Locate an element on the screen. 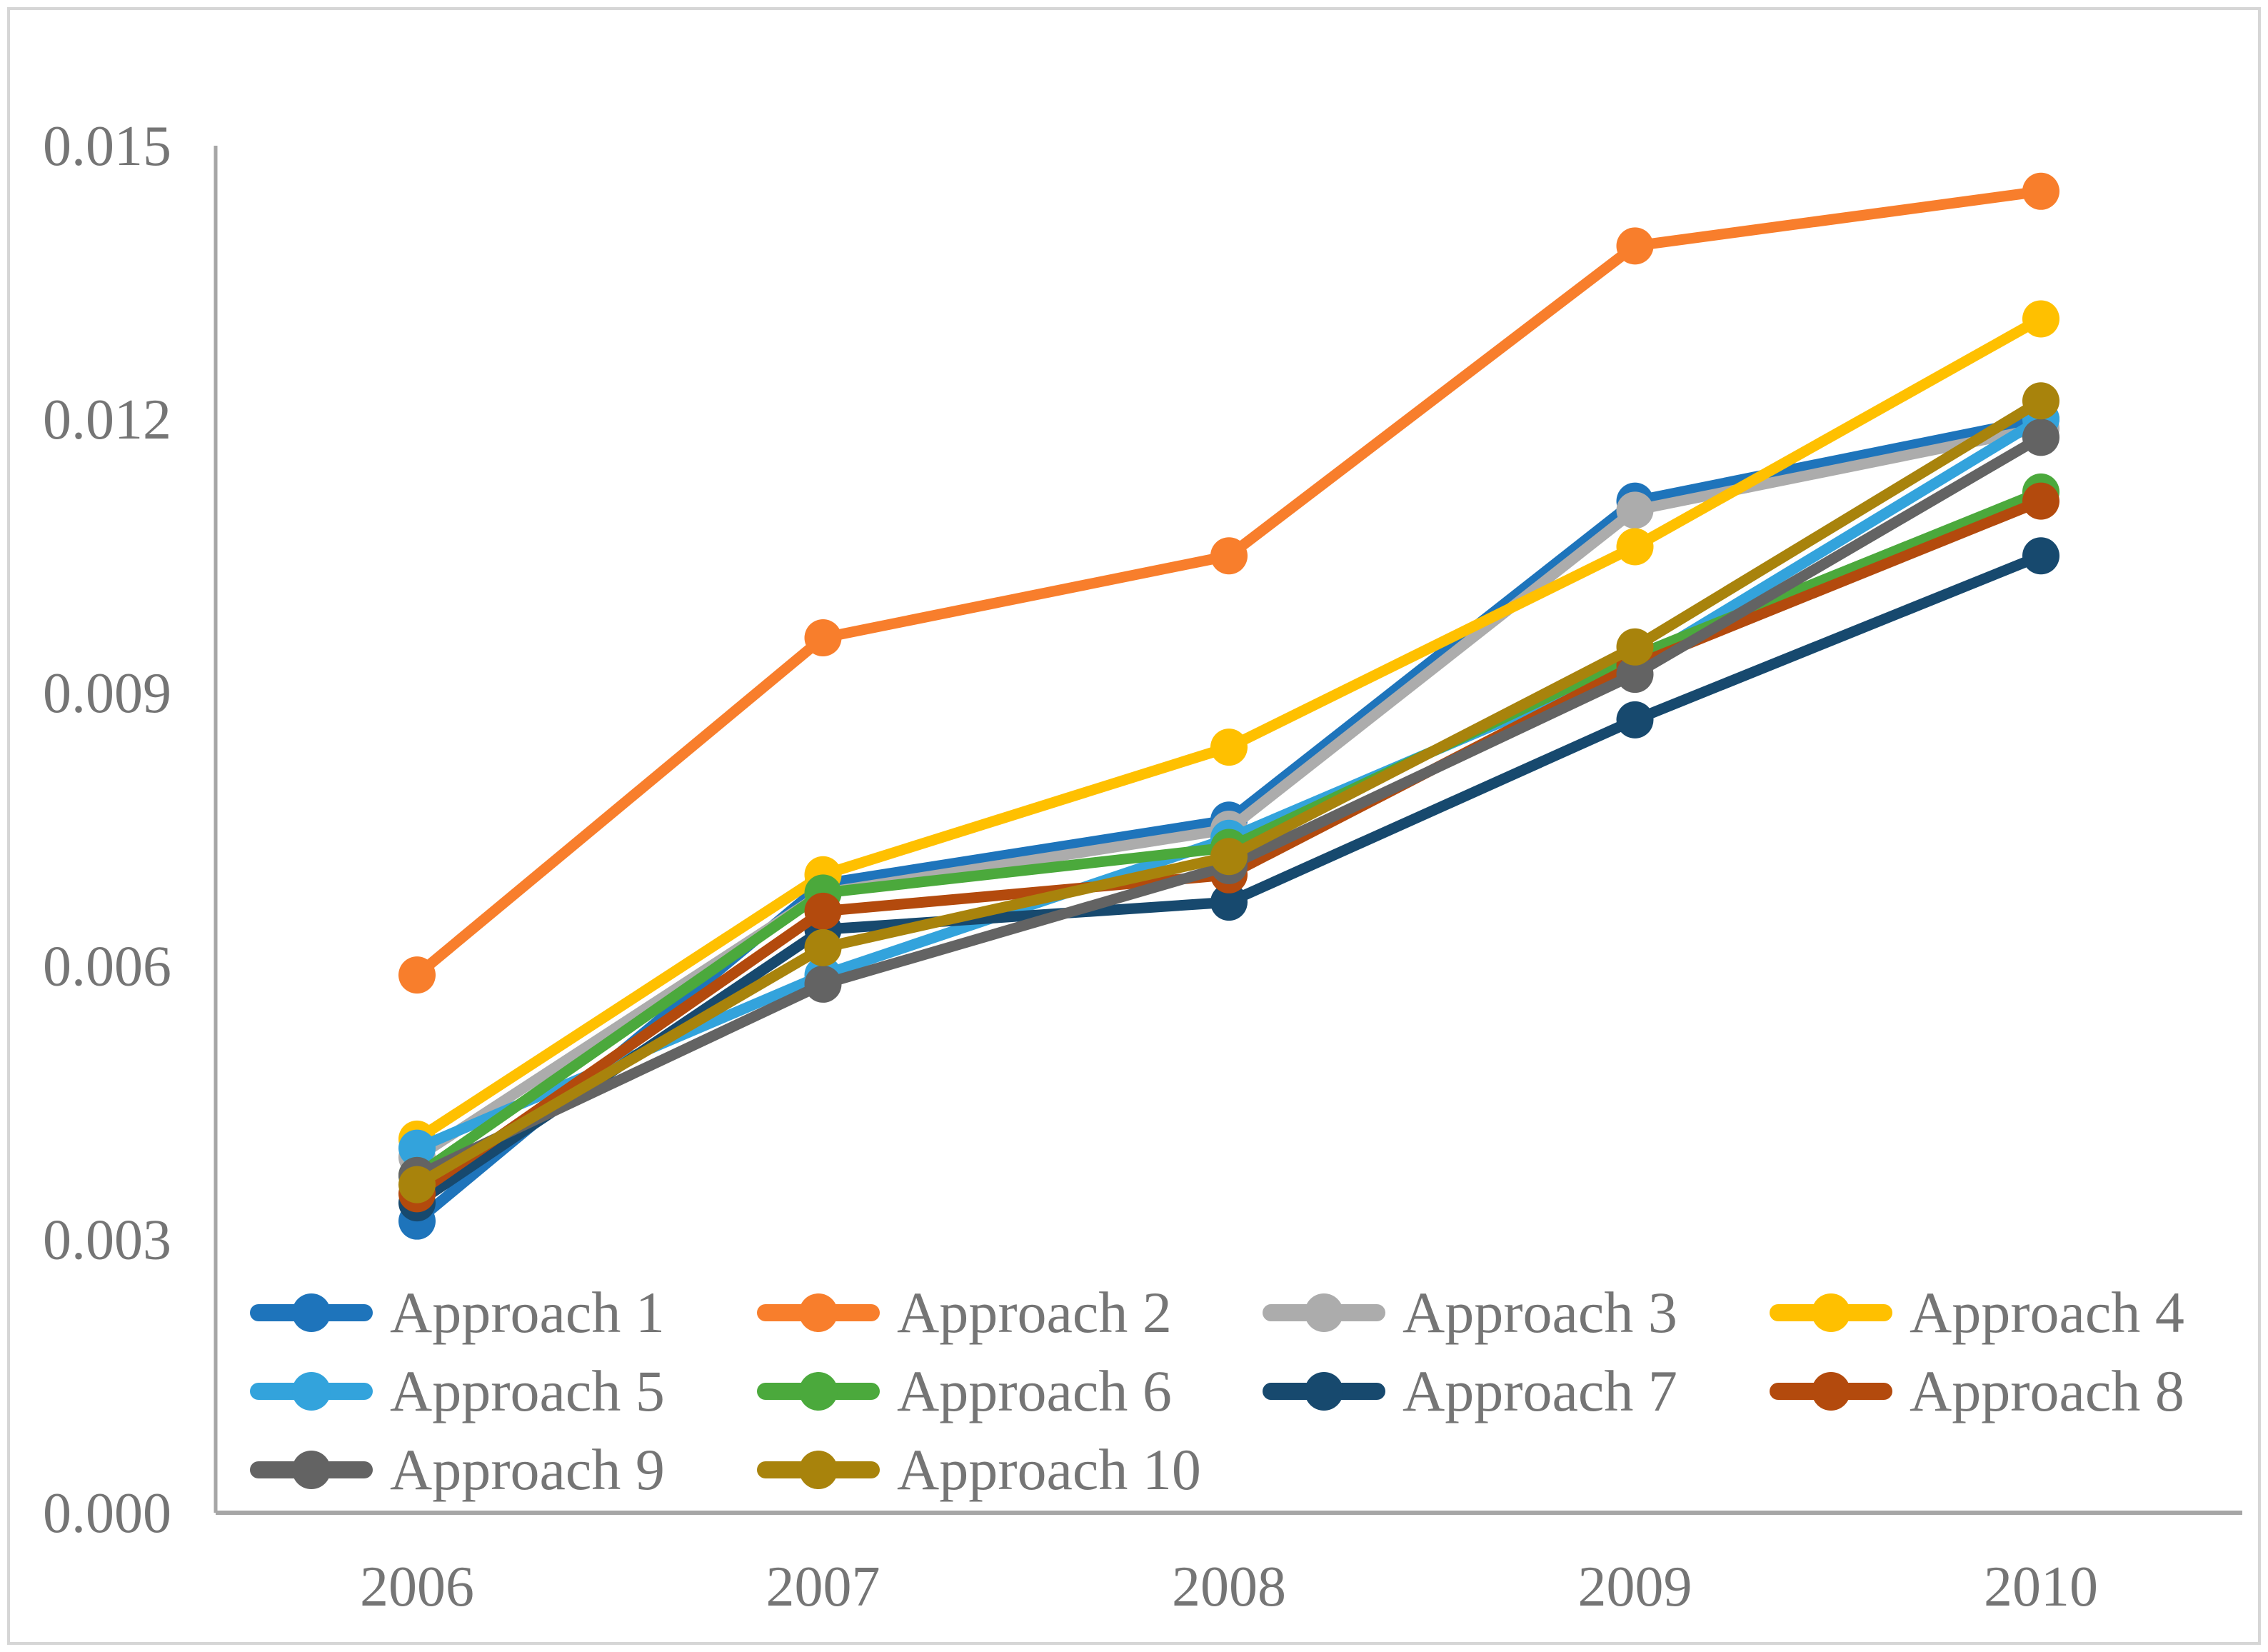 This screenshot has height=1652, width=2268. y-axis-tick-label: 0.015 is located at coordinates (107, 146).